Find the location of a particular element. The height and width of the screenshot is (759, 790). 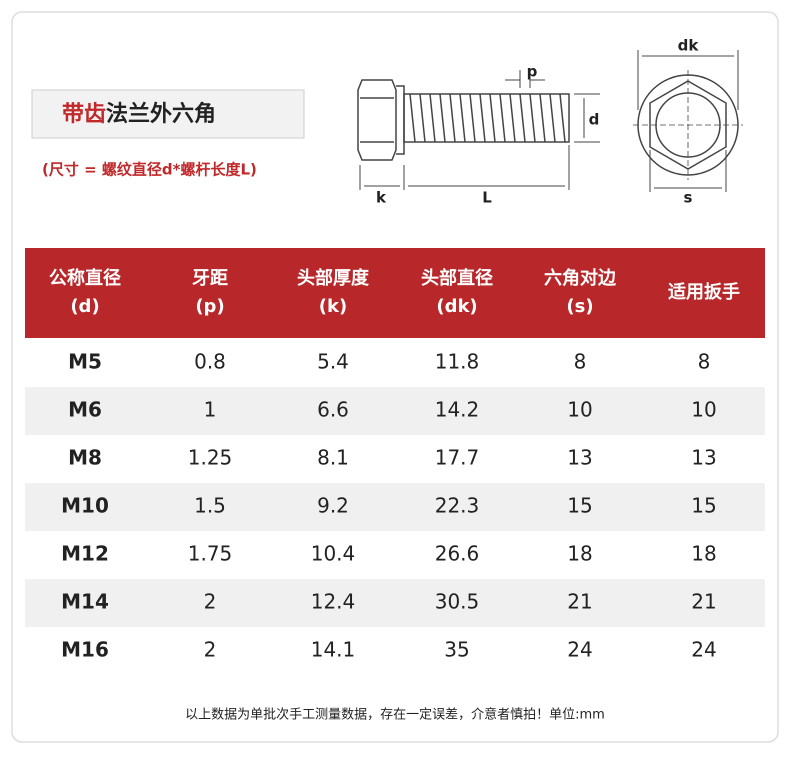

cell: 9.2 is located at coordinates (333, 506).